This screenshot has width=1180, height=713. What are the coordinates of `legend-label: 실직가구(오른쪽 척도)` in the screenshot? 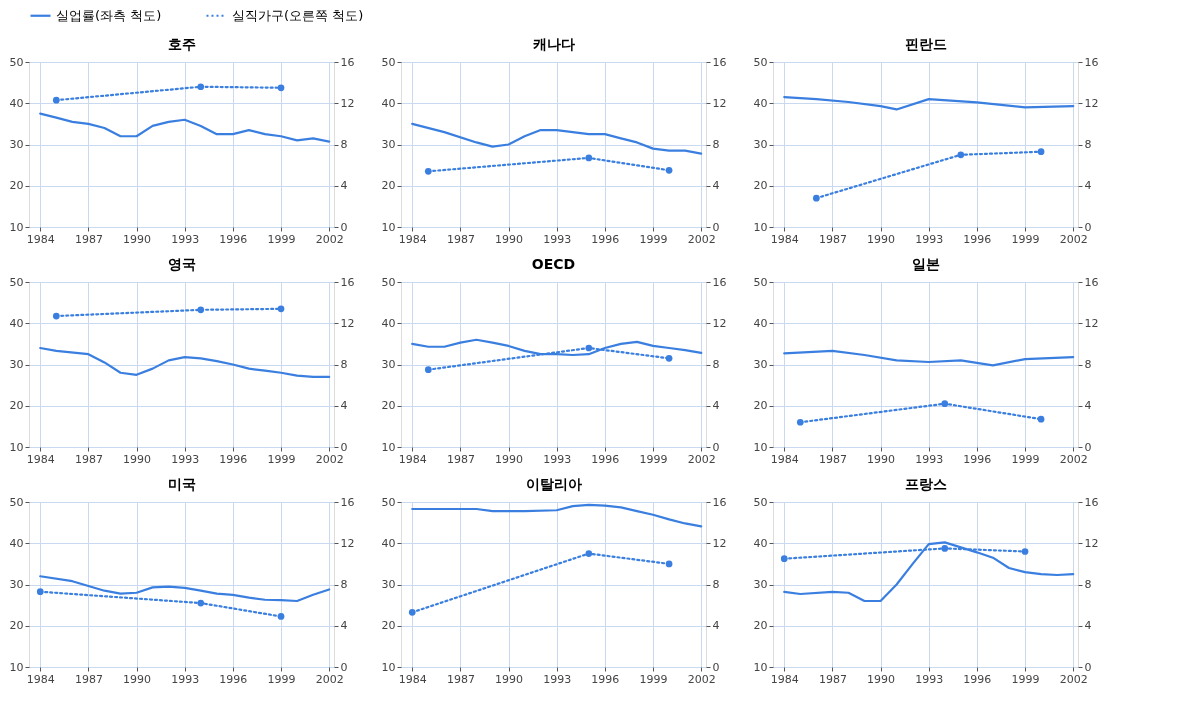 It's located at (298, 15).